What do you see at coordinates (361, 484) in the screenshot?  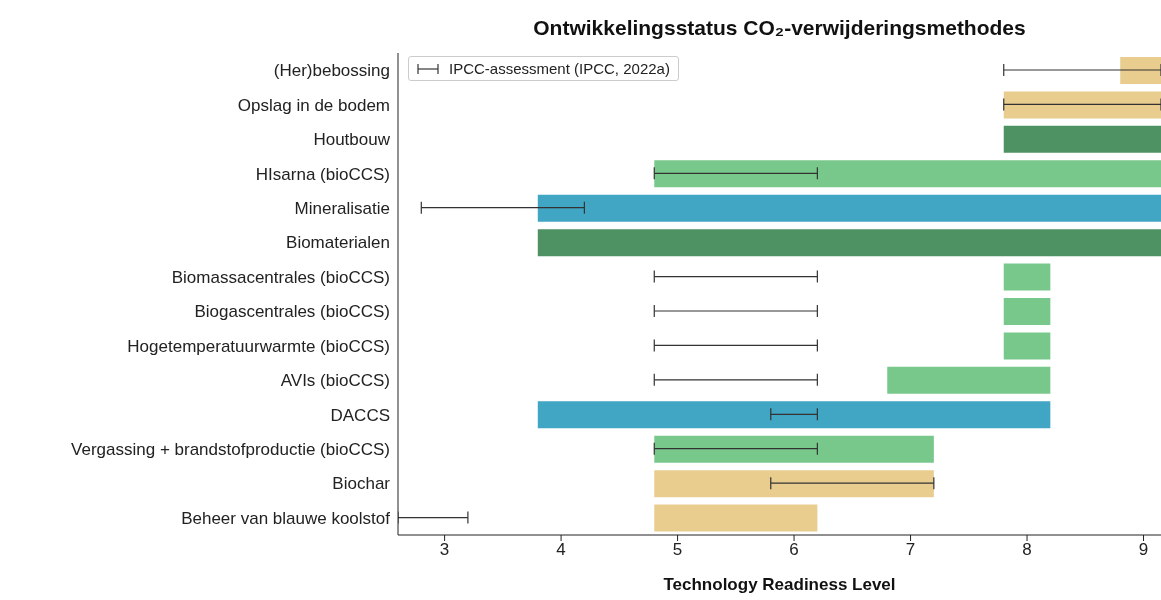 I see `y-tick-label: Biochar` at bounding box center [361, 484].